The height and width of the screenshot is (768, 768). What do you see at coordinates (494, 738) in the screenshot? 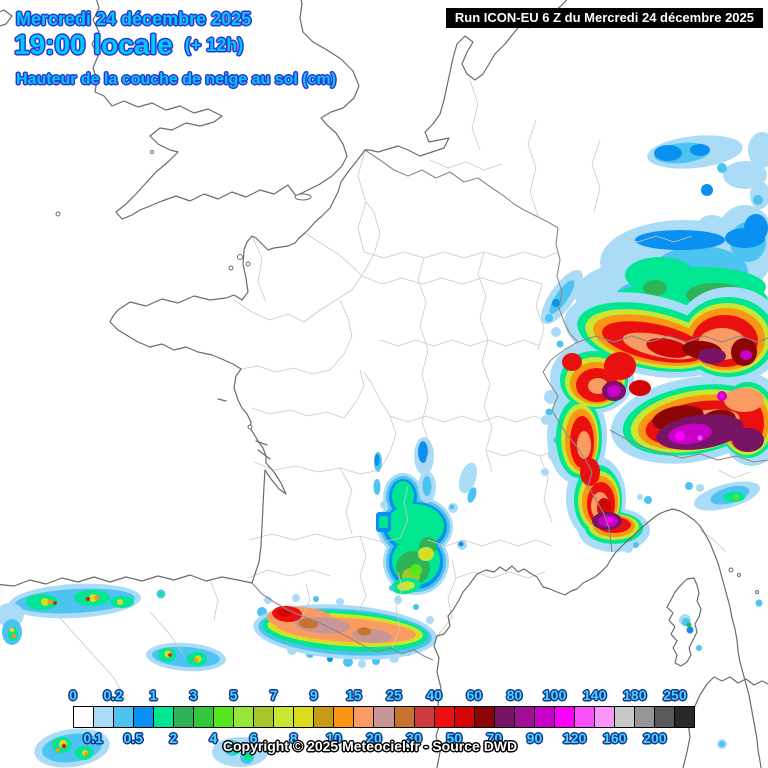
I see `legend-value: 70` at bounding box center [494, 738].